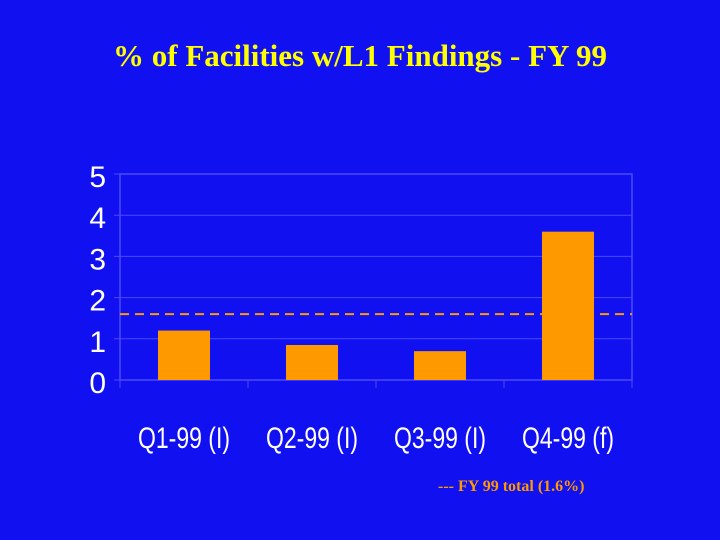 The width and height of the screenshot is (720, 540). Describe the element at coordinates (97, 177) in the screenshot. I see `y-tick-label: 5` at that location.